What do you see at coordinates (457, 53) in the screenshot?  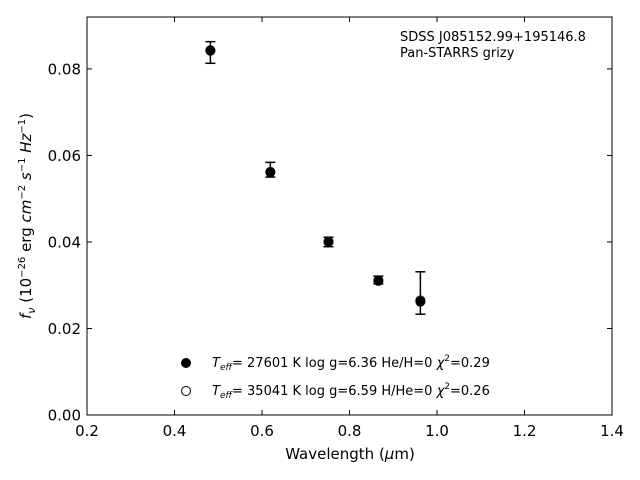 I see `annotation-line-2: Pan-STARRS grizy` at bounding box center [457, 53].